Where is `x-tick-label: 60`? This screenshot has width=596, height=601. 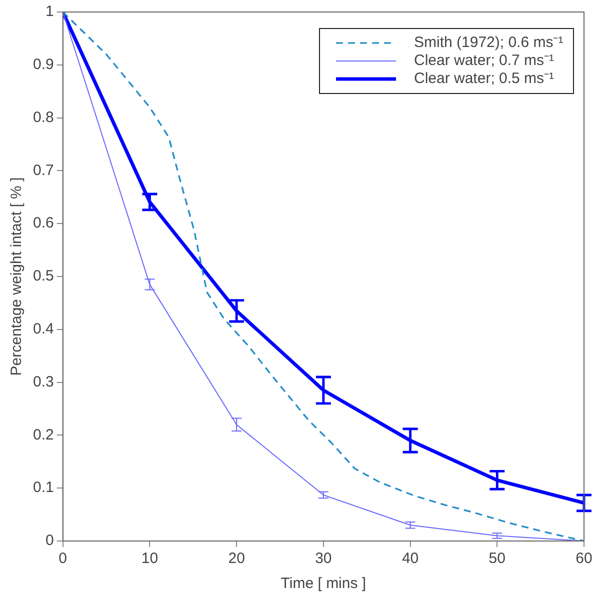
x-tick-label: 60 is located at coordinates (584, 559).